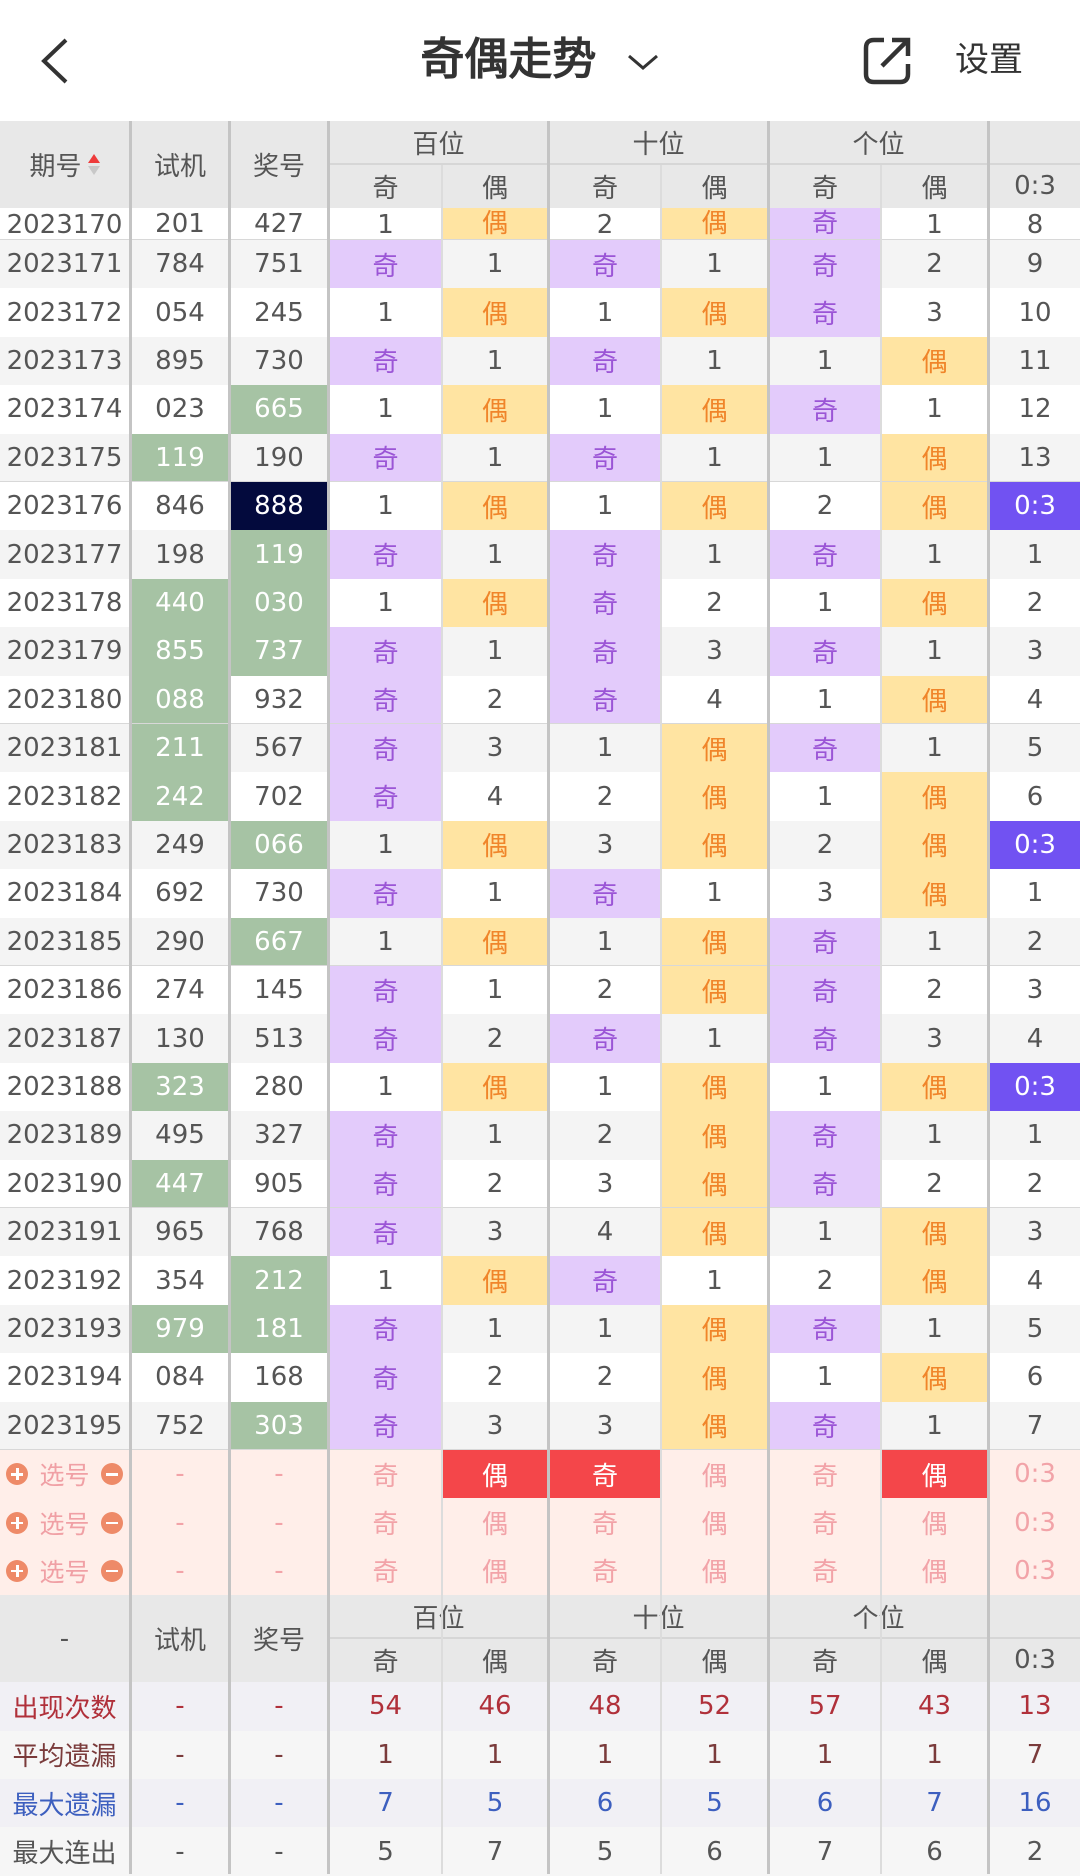 This screenshot has width=1080, height=1876. What do you see at coordinates (93, 164) in the screenshot?
I see `sort-toggle-icon` at bounding box center [93, 164].